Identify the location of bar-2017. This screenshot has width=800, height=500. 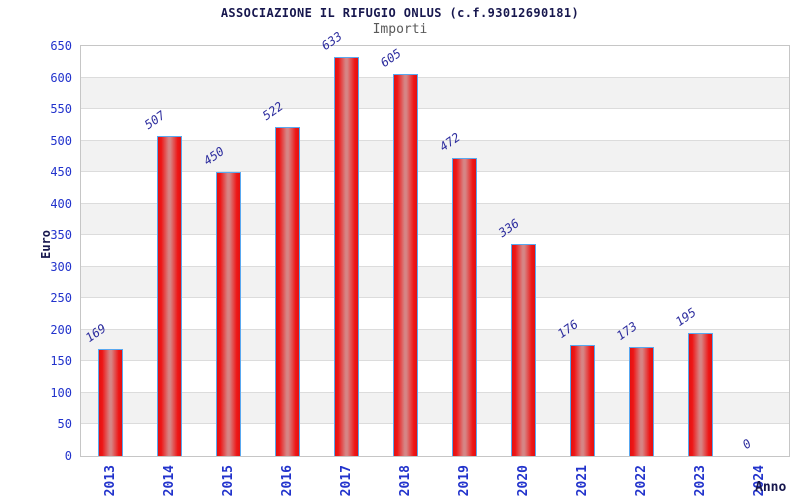
(346, 256).